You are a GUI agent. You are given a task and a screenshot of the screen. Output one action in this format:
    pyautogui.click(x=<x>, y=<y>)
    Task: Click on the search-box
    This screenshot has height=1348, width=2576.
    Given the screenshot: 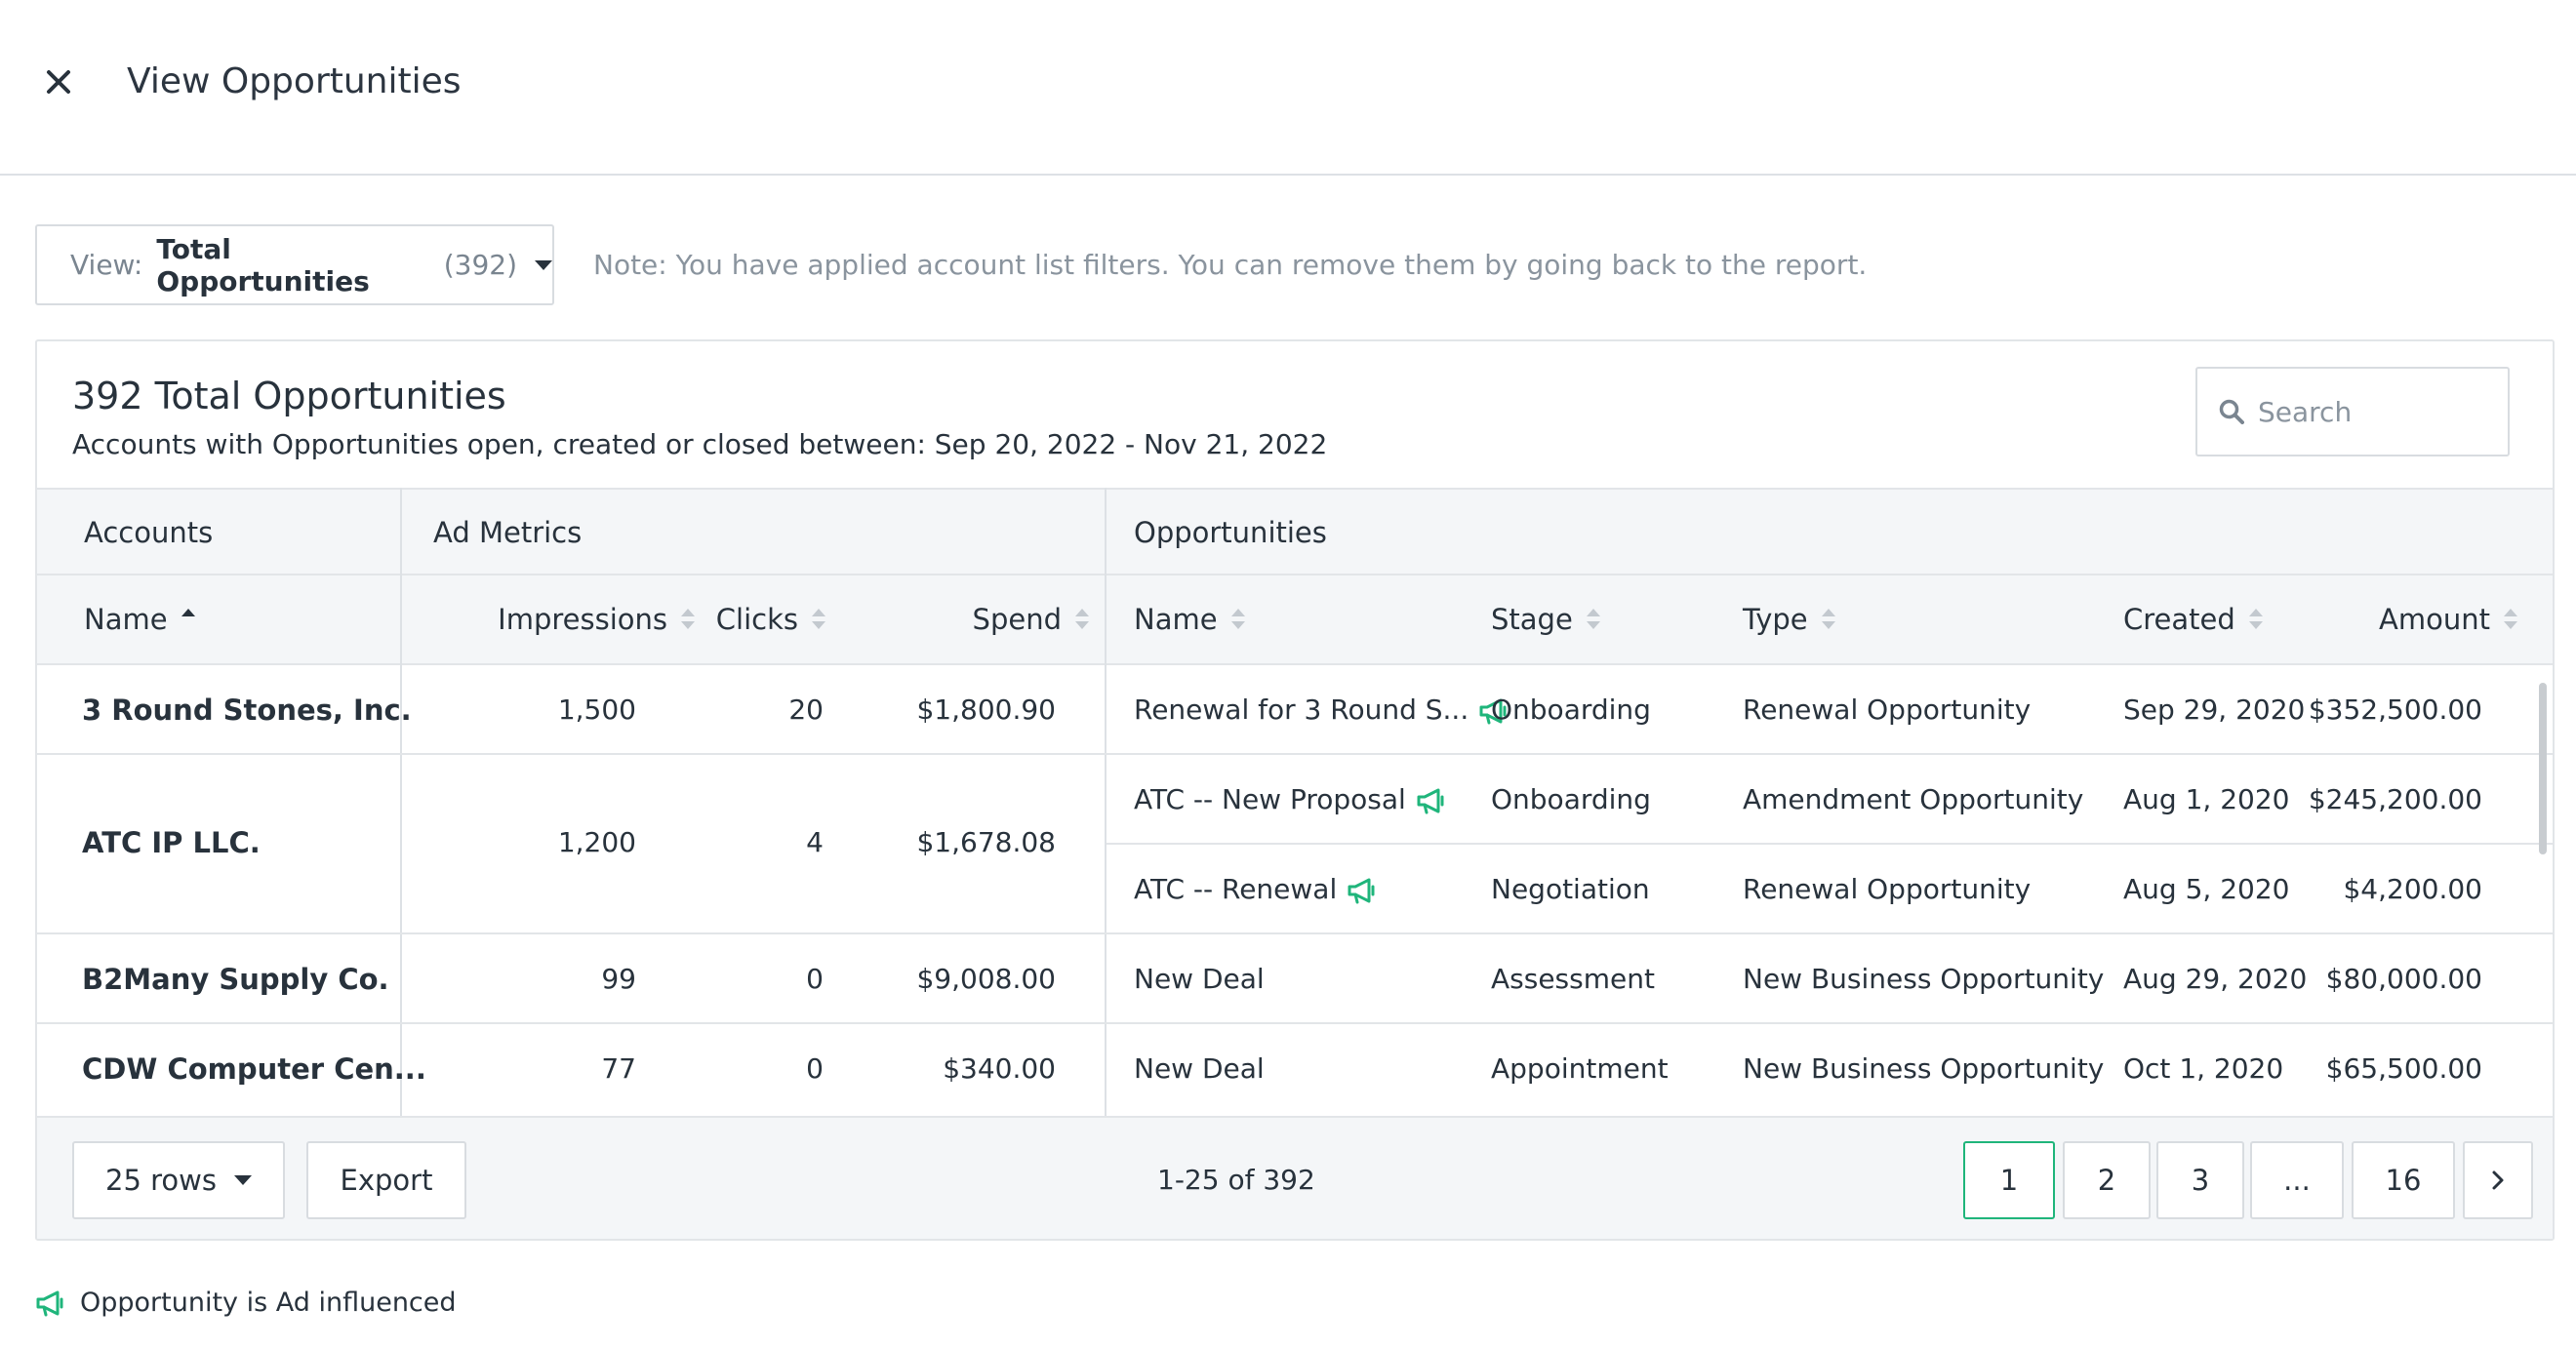 What is the action you would take?
    pyautogui.click(x=2352, y=412)
    